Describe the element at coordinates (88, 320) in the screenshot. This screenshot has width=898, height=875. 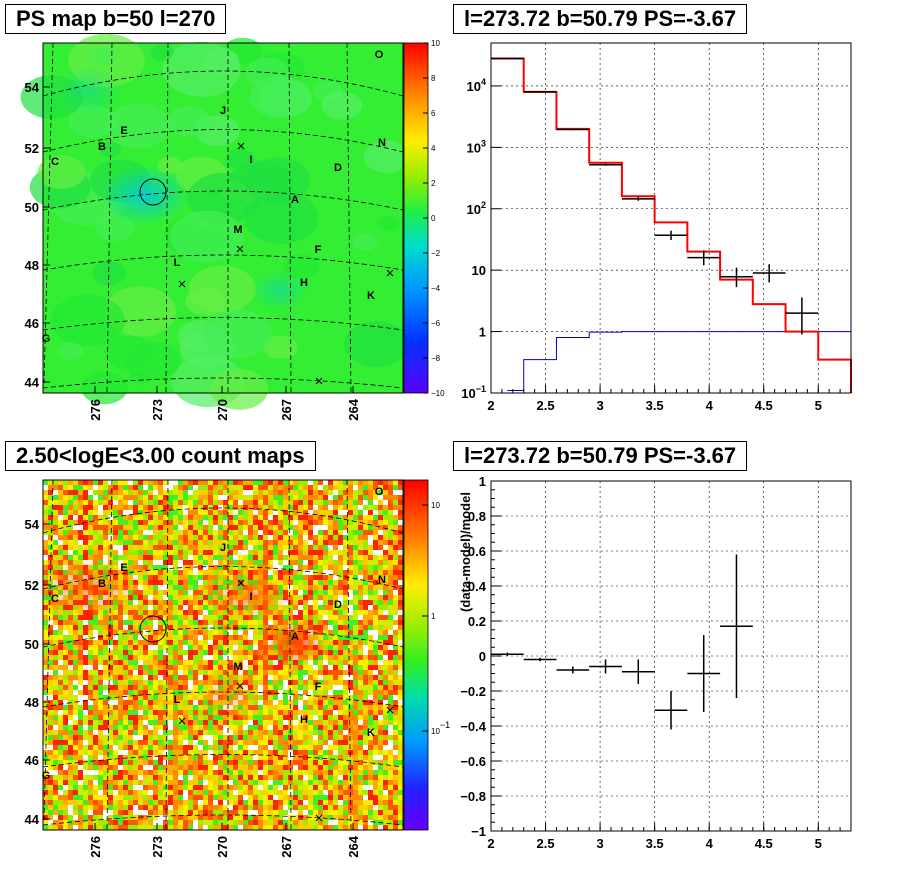
I see `map-patch` at that location.